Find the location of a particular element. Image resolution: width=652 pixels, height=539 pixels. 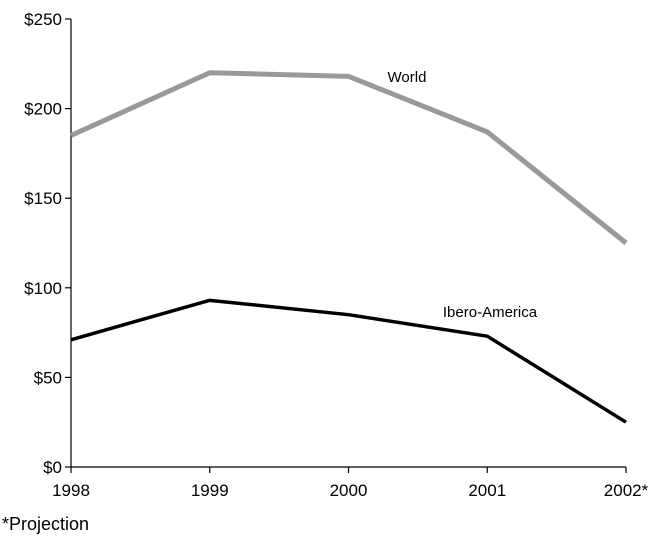

x-tick-label: 1998 is located at coordinates (71, 490).